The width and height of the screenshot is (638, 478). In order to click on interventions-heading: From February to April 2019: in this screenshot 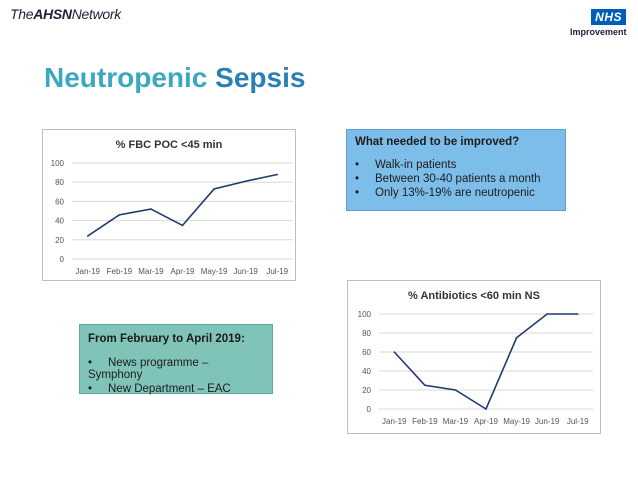, I will do `click(166, 339)`.